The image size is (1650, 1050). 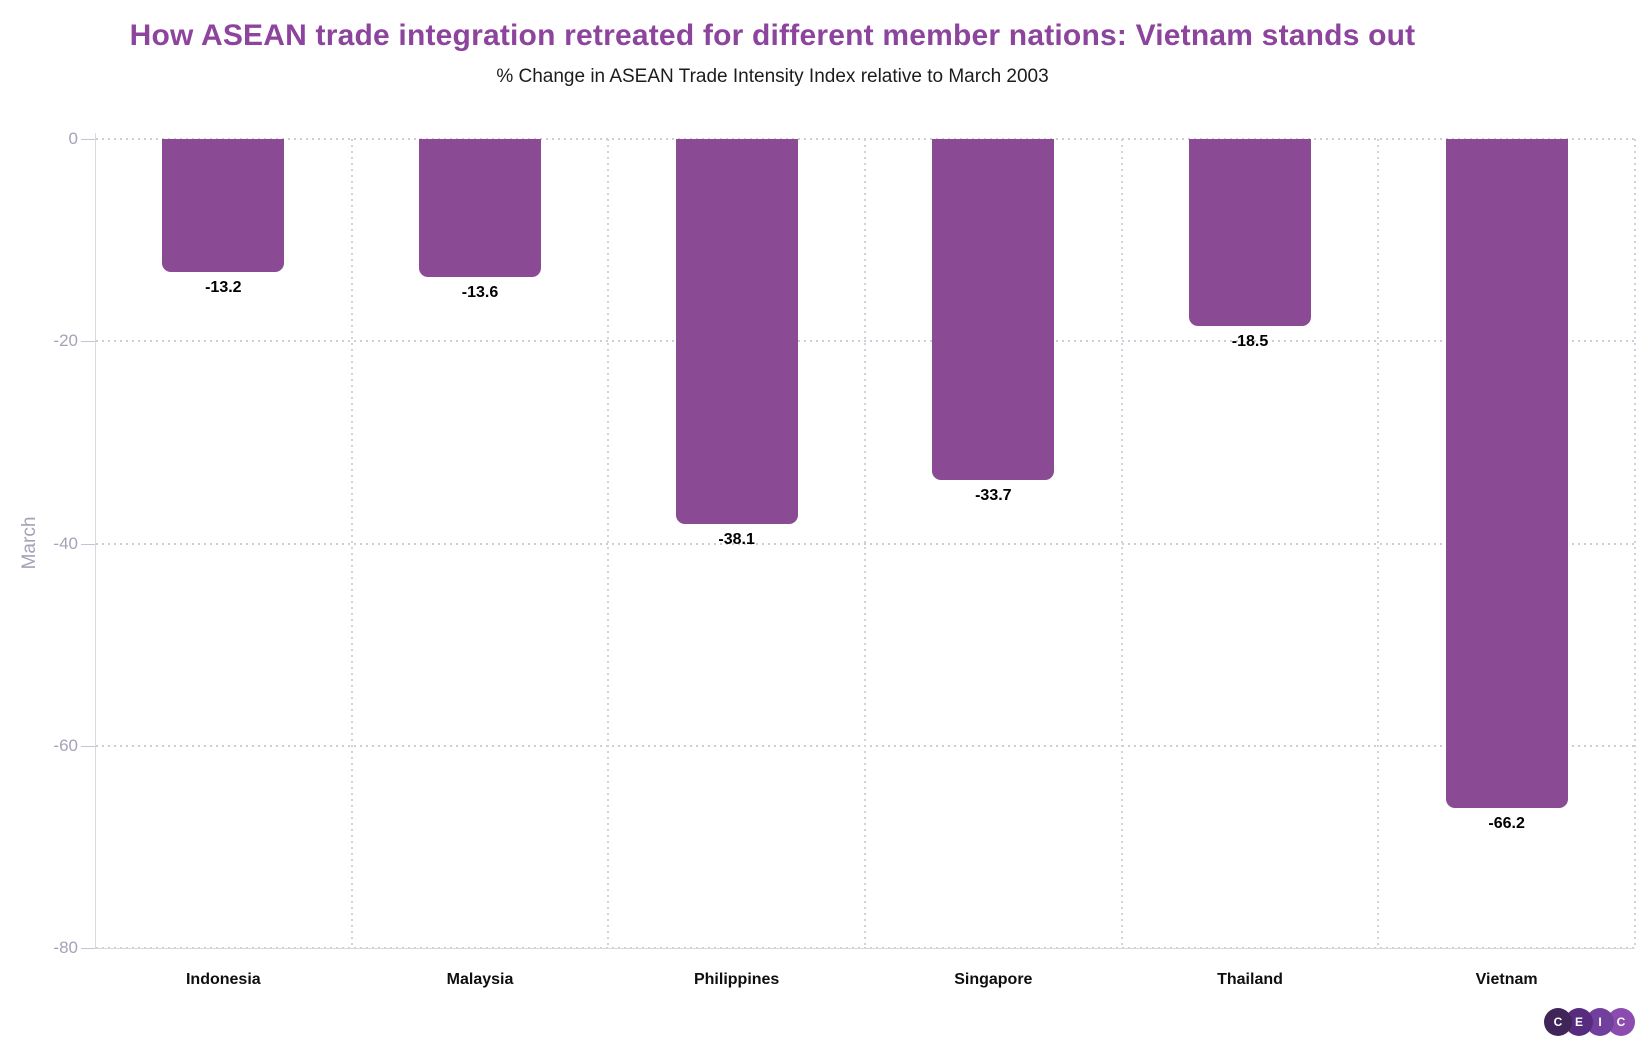 I want to click on bar-malaysia, so click(x=480, y=208).